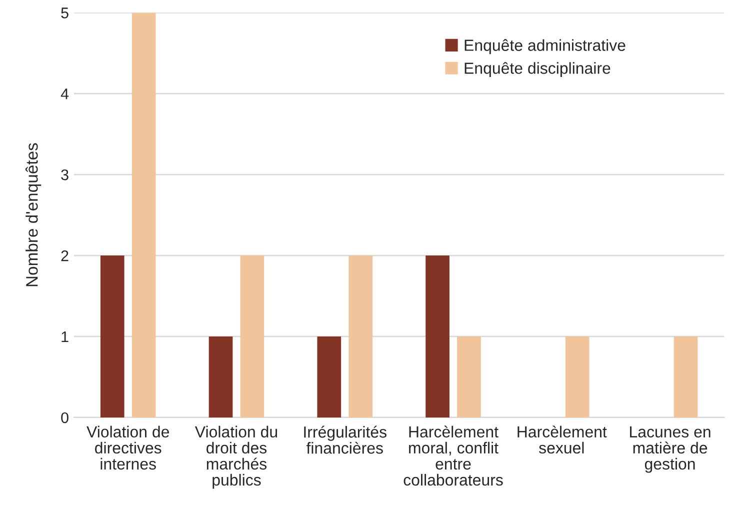 The width and height of the screenshot is (739, 506). What do you see at coordinates (236, 457) in the screenshot?
I see `x-tick-label: Violation du droit des marchés publics` at bounding box center [236, 457].